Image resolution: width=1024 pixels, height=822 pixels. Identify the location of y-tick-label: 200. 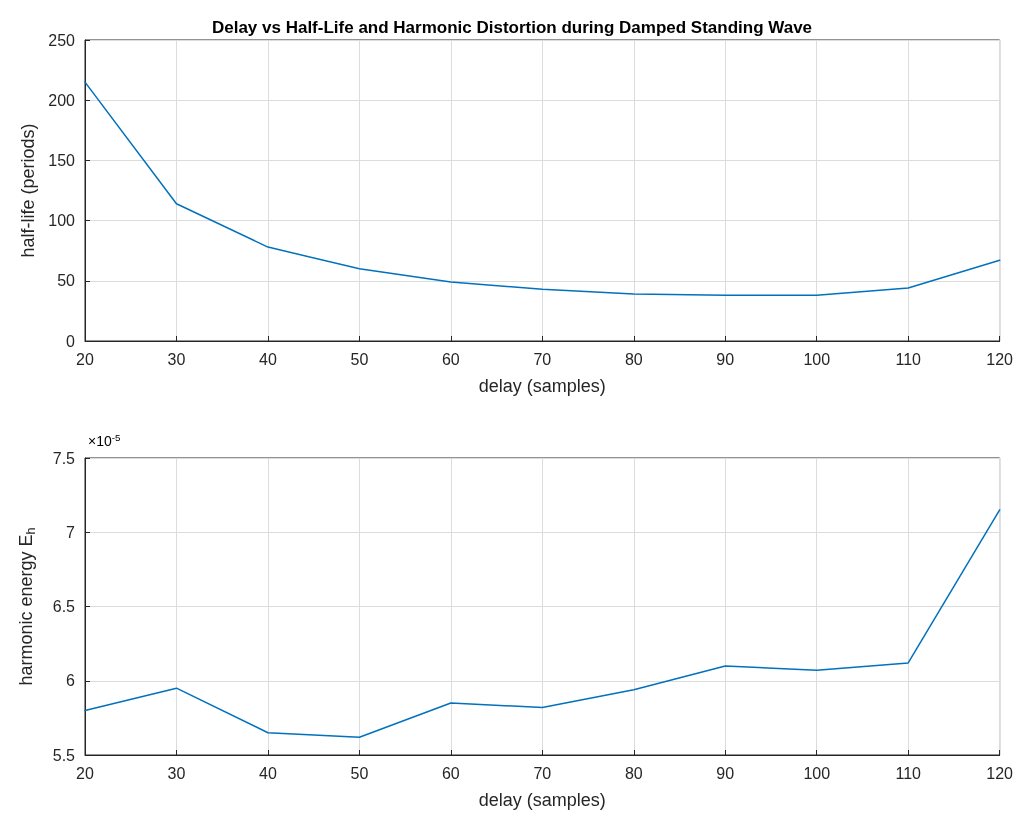
(62, 100).